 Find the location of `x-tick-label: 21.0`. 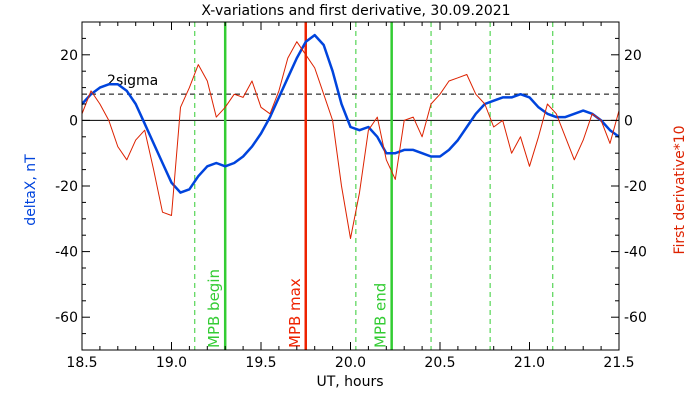

x-tick-label: 21.0 is located at coordinates (529, 363).